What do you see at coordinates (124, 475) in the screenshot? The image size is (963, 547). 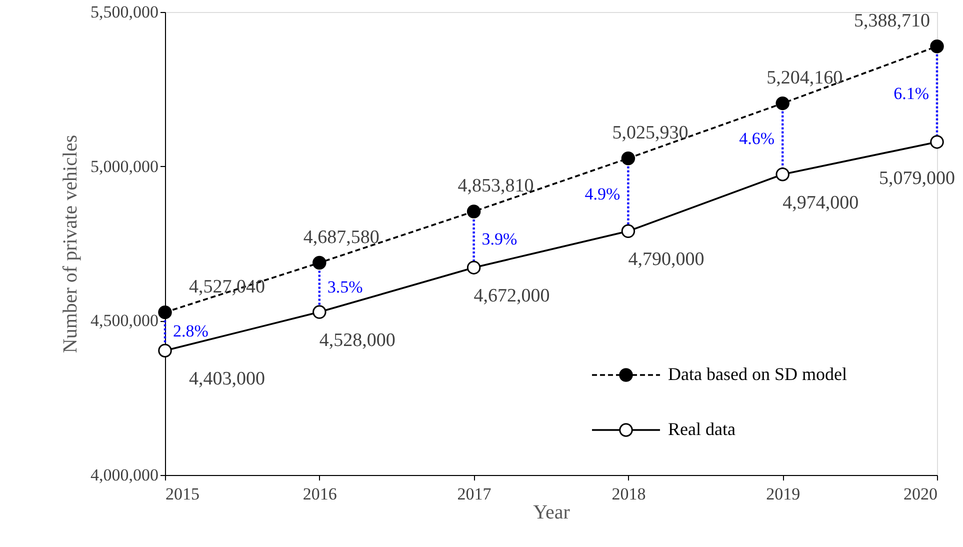 I see `y-tick-label: 4,000,000` at bounding box center [124, 475].